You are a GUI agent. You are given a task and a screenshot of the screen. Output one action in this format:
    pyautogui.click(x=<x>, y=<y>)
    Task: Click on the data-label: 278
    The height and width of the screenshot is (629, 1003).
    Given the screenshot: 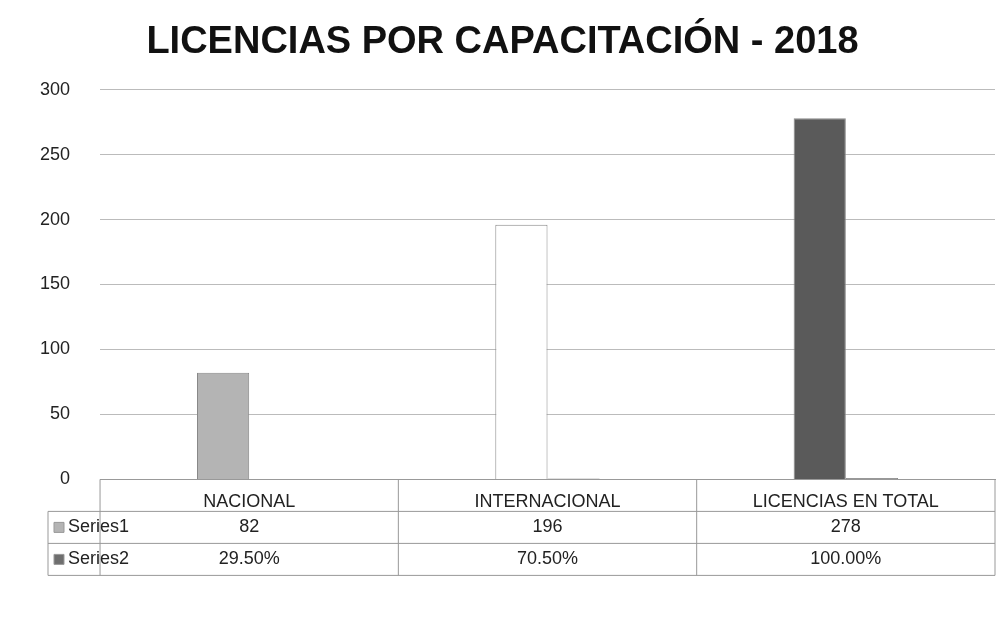 What is the action you would take?
    pyautogui.click(x=845, y=526)
    